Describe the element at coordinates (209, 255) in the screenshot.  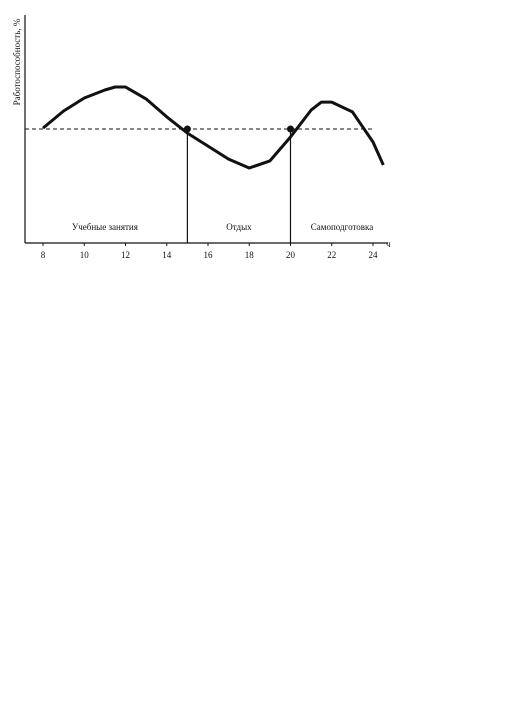
I see `x-tick-label: 16` at that location.